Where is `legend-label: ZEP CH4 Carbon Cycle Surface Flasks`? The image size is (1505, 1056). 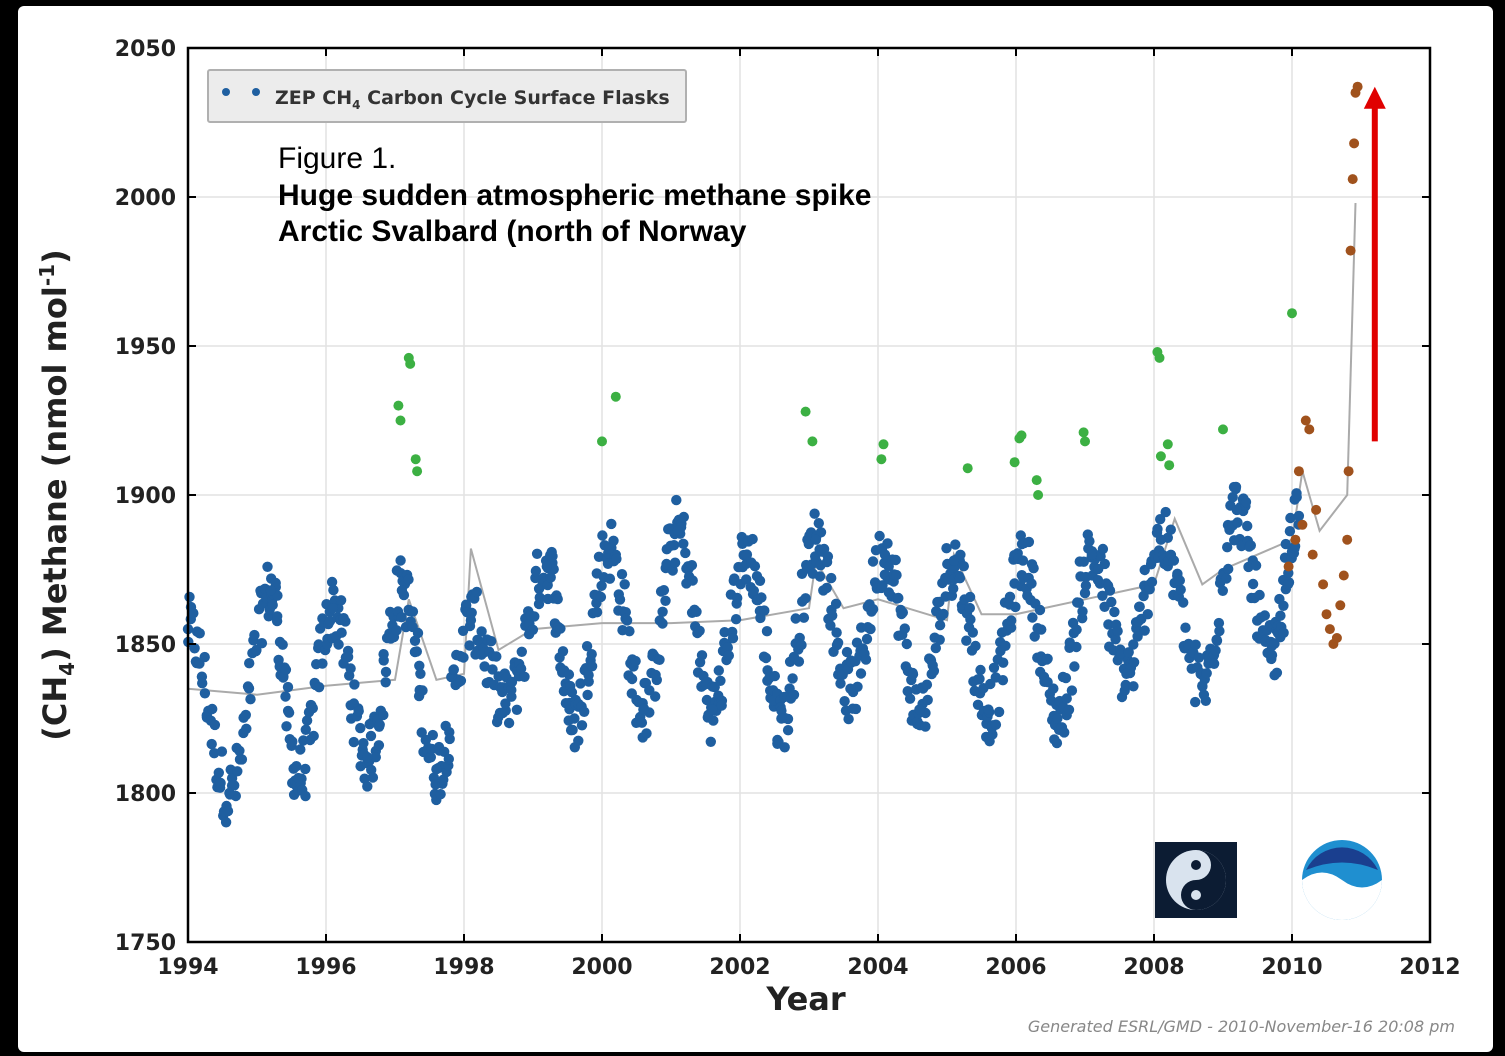 legend-label: ZEP CH4 Carbon Cycle Surface Flasks is located at coordinates (472, 99).